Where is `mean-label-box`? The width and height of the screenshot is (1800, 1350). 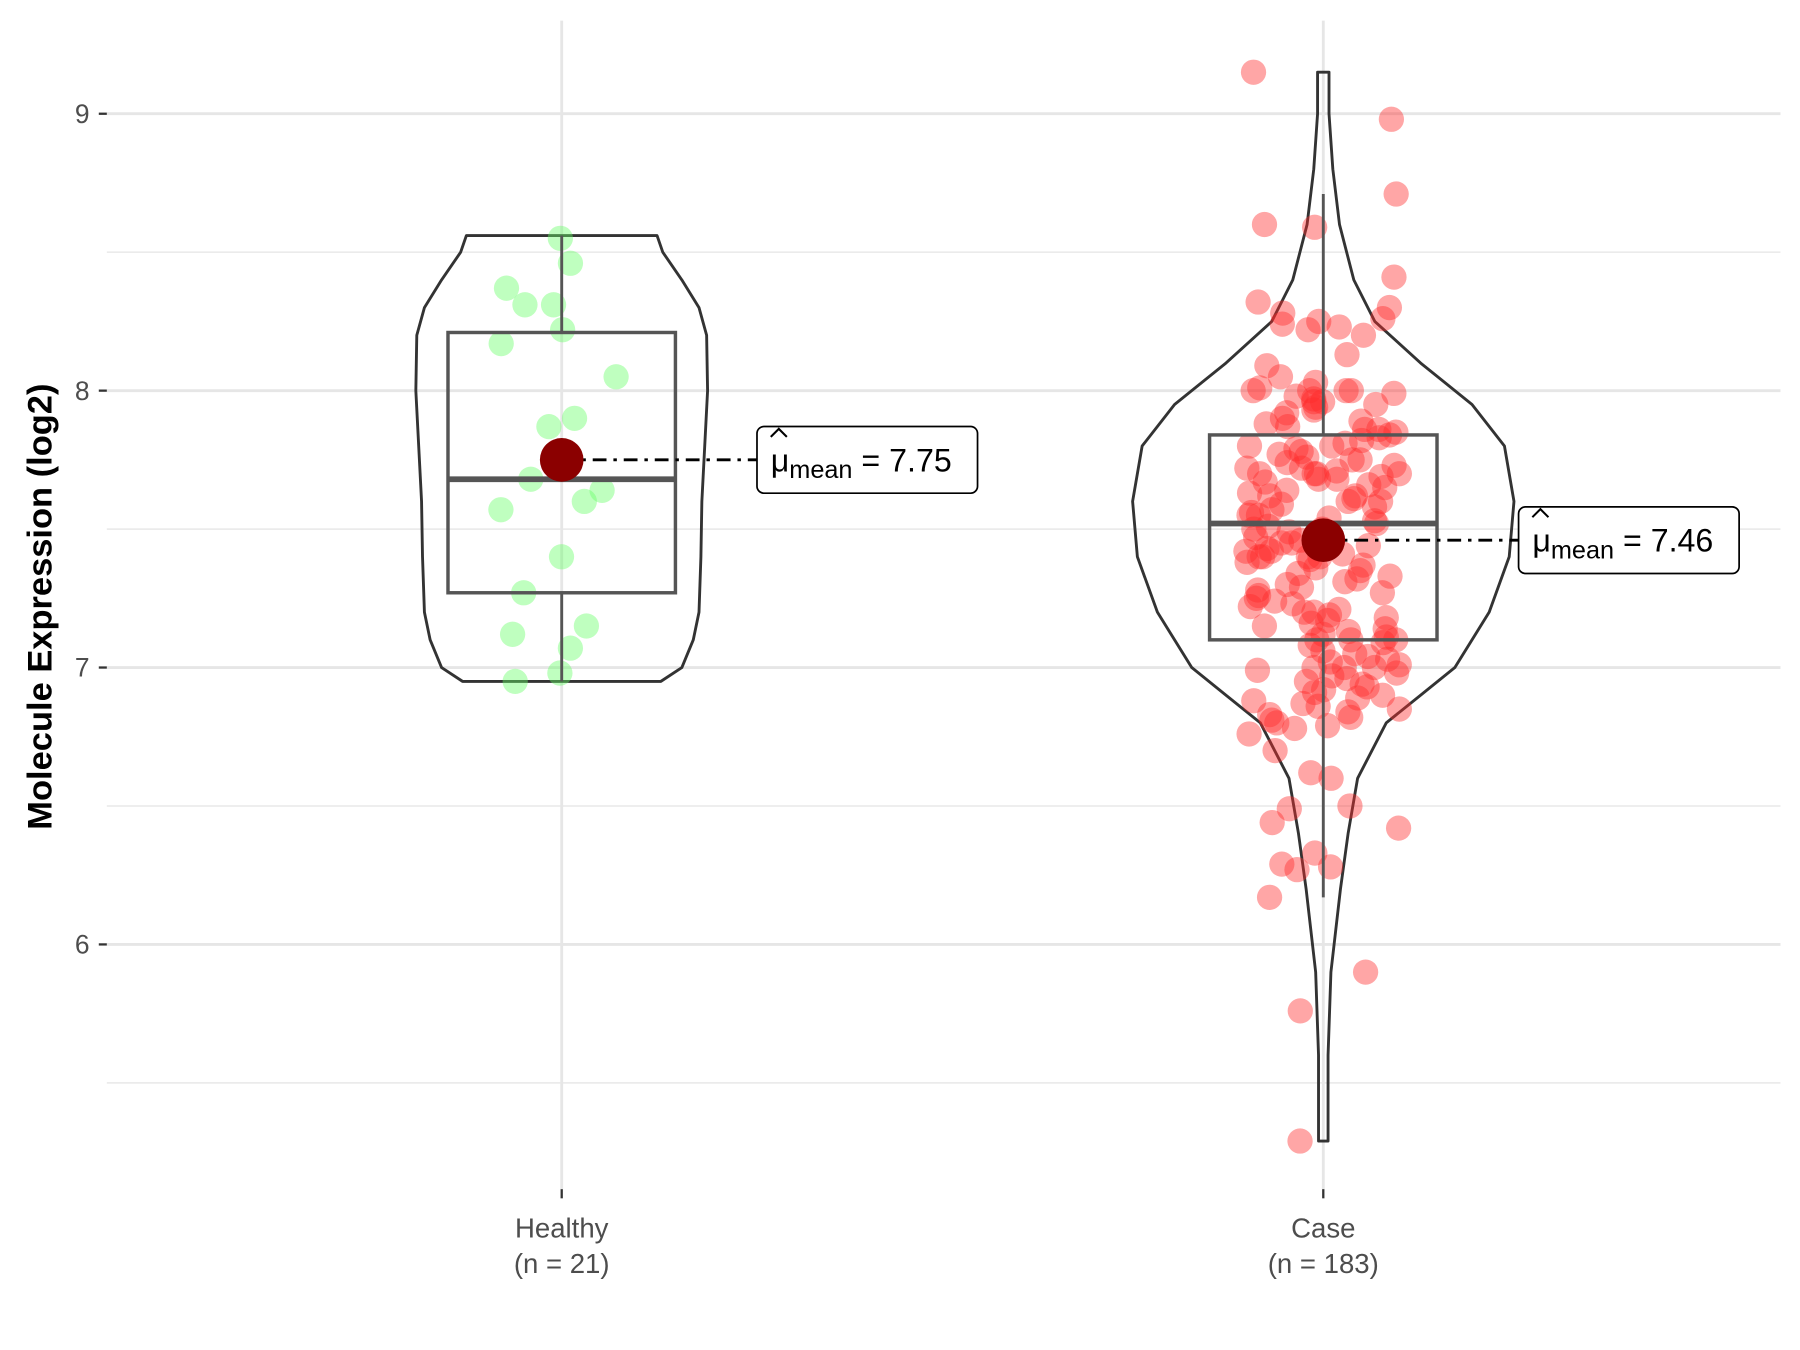
mean-label-box is located at coordinates (867, 460).